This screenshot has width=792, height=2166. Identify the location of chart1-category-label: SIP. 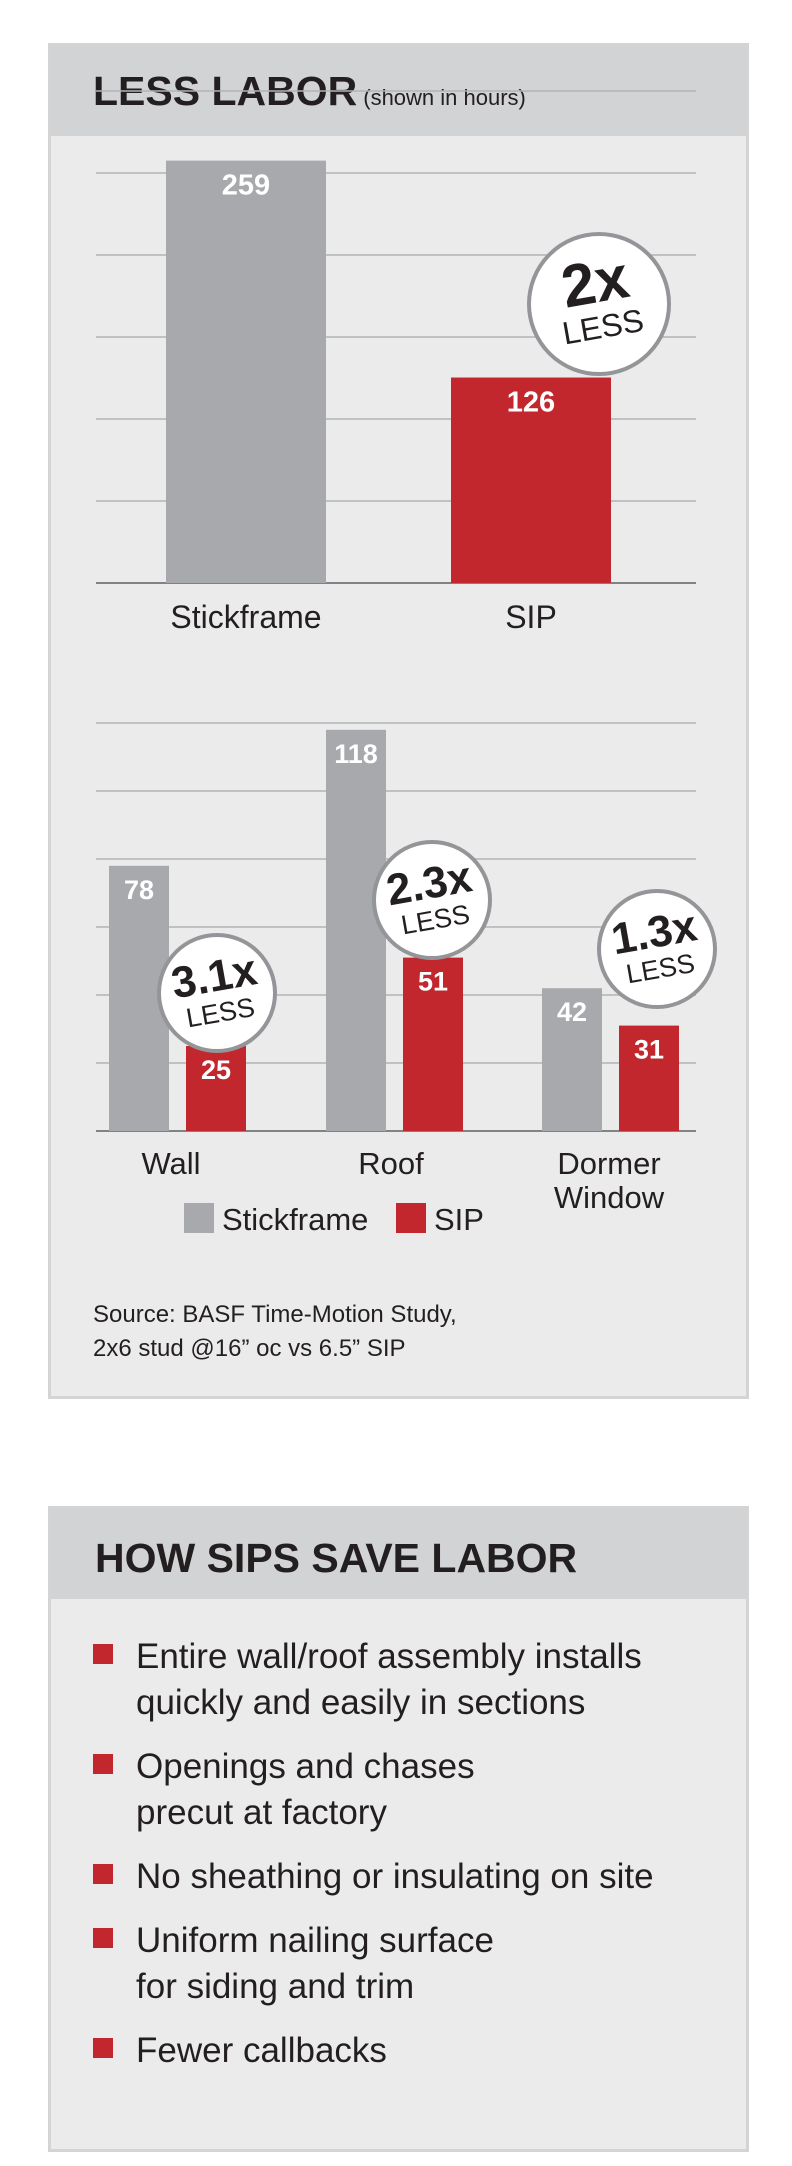
(531, 617).